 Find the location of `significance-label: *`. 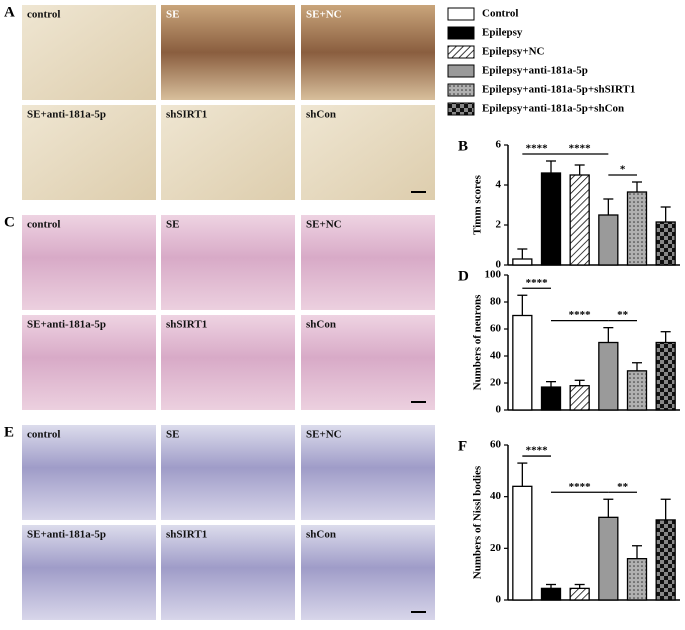

significance-label: * is located at coordinates (623, 170).